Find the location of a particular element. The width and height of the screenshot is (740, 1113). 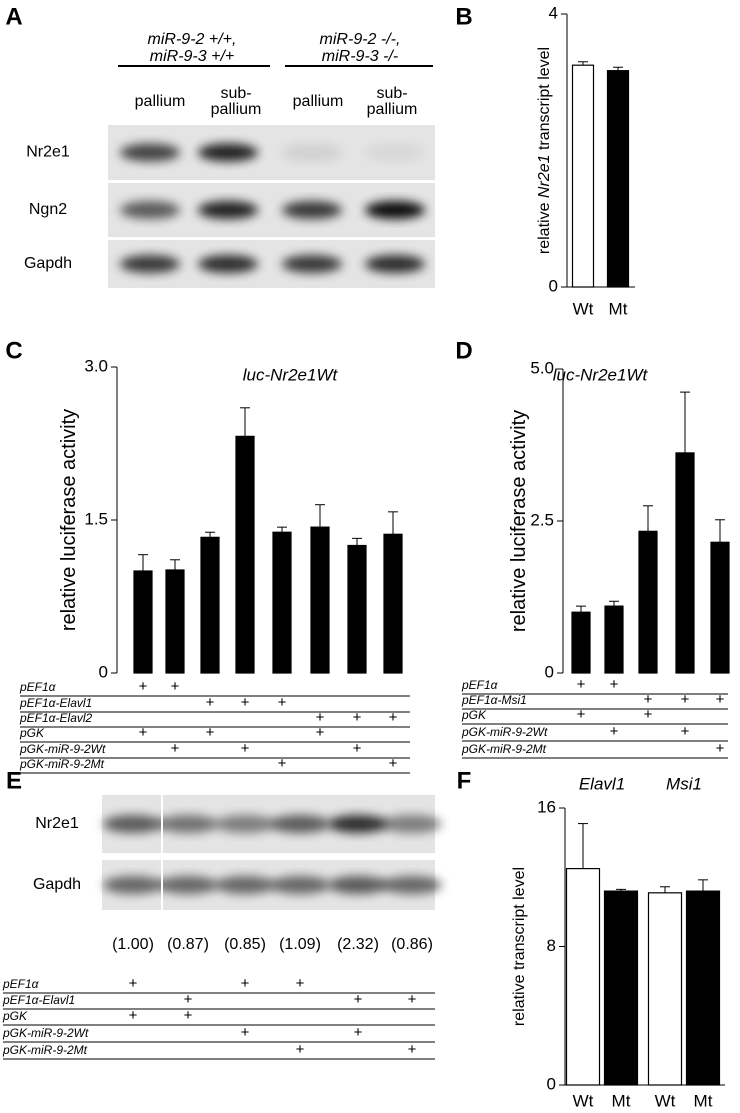

condition-label: pEF1α-Msi1 is located at coordinates (494, 700).